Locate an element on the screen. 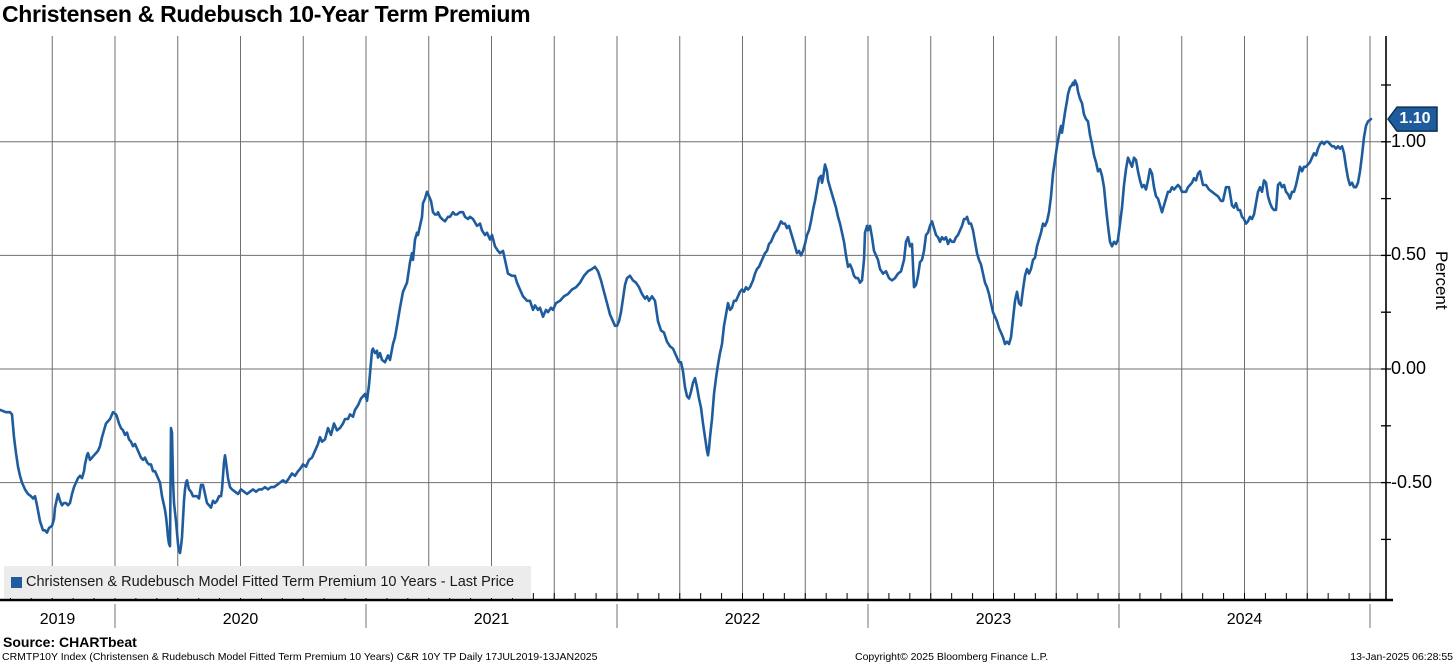 The height and width of the screenshot is (665, 1456). y-axis-title: Percent is located at coordinates (1441, 280).